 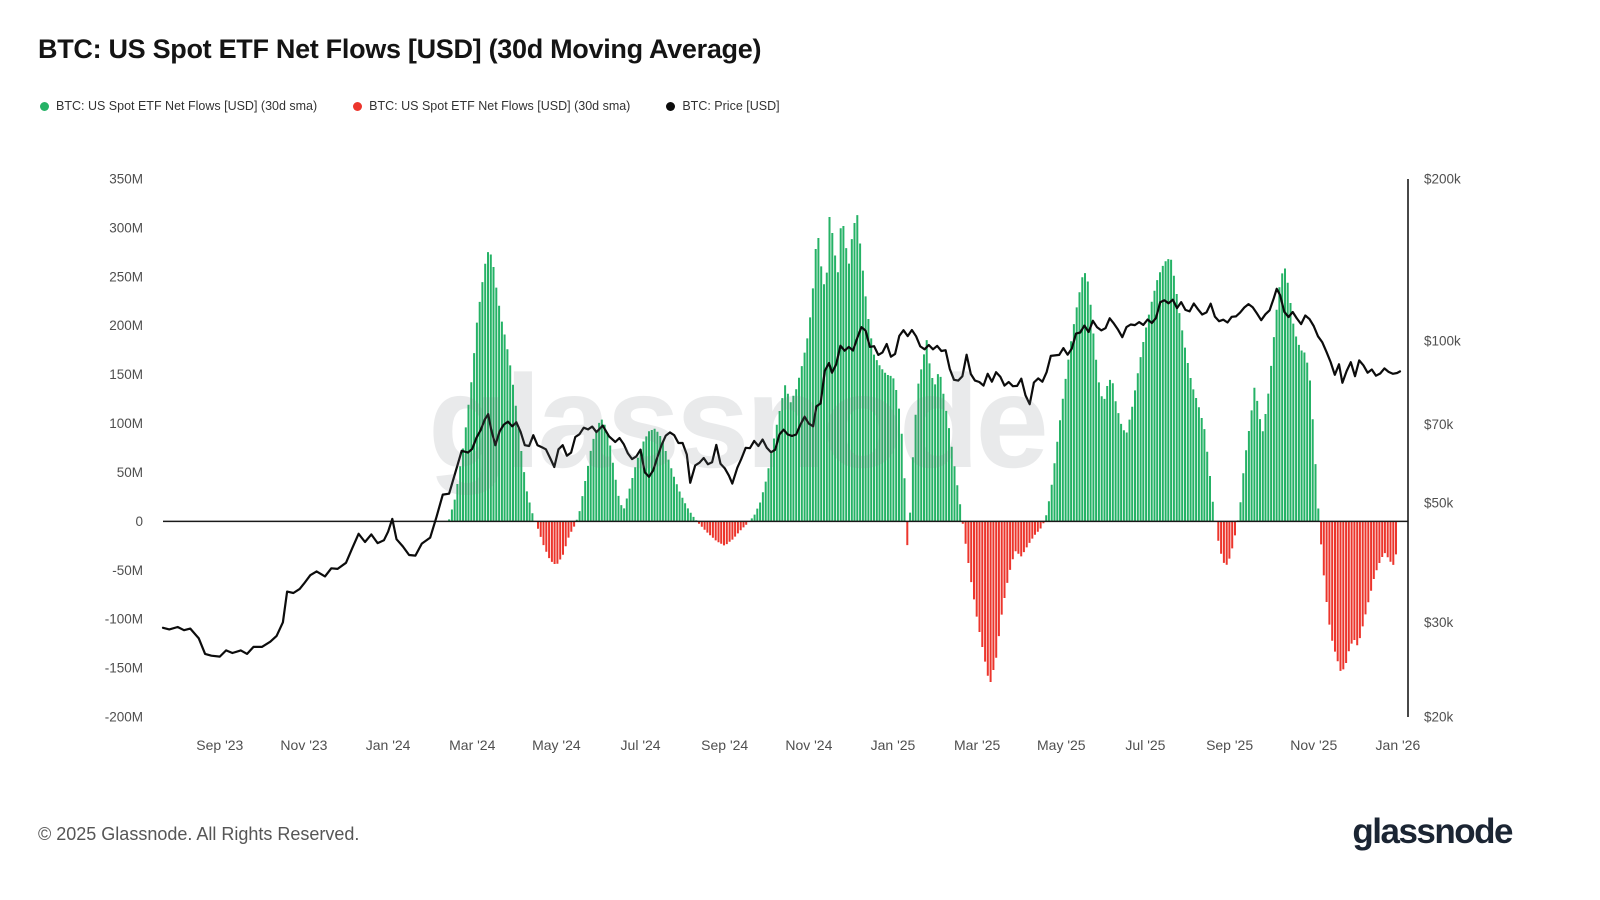 I want to click on y-left-tick-label: 100M, so click(x=126, y=423).